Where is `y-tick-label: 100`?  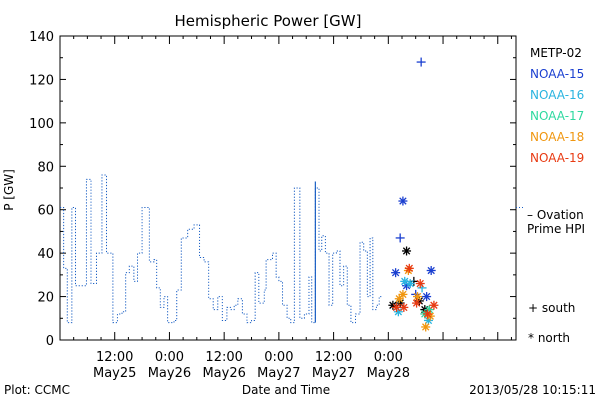
y-tick-label: 100 is located at coordinates (41, 124).